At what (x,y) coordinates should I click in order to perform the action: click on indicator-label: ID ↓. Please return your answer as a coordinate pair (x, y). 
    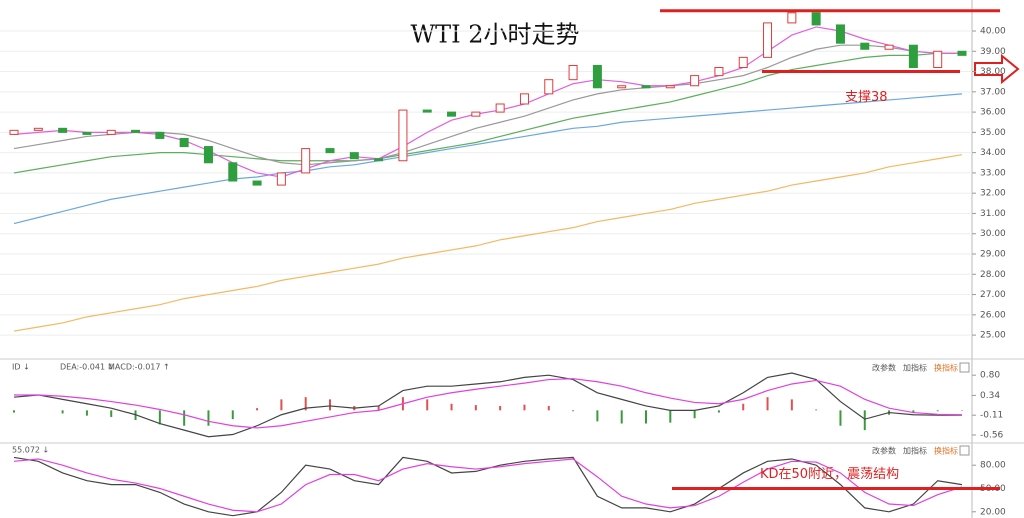
    Looking at the image, I should click on (21, 367).